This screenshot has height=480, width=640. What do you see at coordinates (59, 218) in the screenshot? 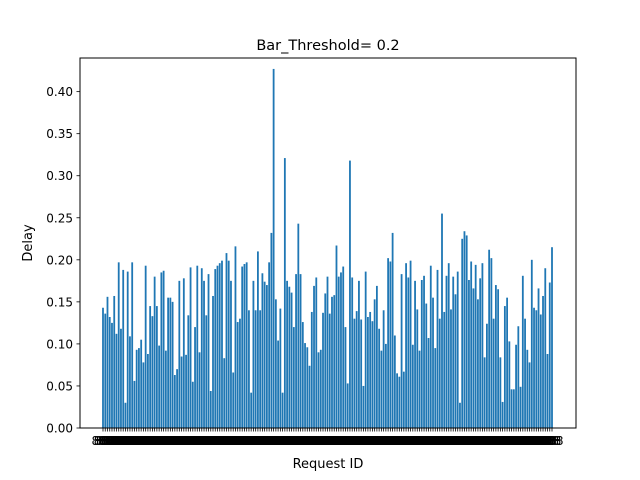
I see `y-tick-label: 0.25` at bounding box center [59, 218].